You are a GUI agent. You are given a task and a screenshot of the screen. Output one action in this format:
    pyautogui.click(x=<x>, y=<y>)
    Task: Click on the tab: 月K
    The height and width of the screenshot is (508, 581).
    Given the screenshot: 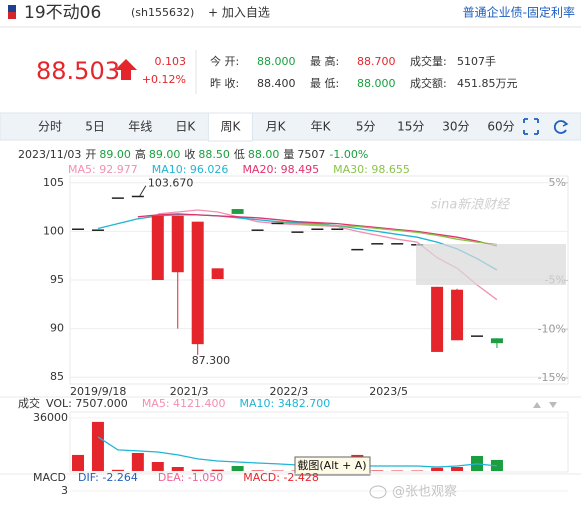 What is the action you would take?
    pyautogui.click(x=276, y=127)
    